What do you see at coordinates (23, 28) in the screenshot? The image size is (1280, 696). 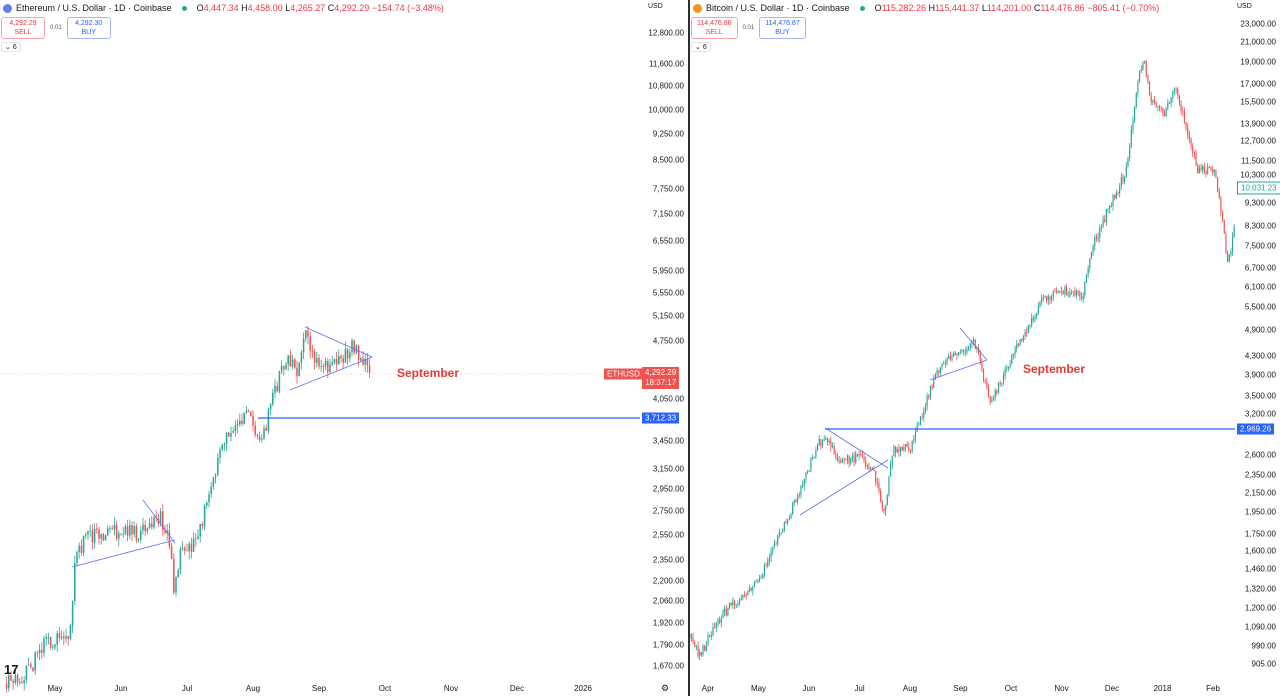 I see `sell-button: 4,292.29 SELL` at bounding box center [23, 28].